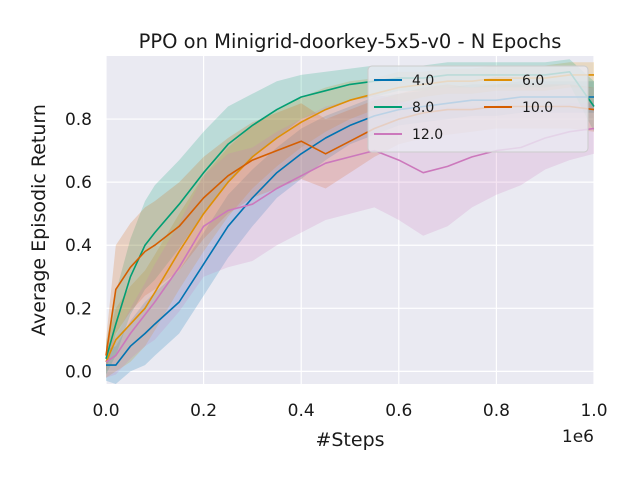  What do you see at coordinates (78, 372) in the screenshot?
I see `y-tick-label: 0.0` at bounding box center [78, 372].